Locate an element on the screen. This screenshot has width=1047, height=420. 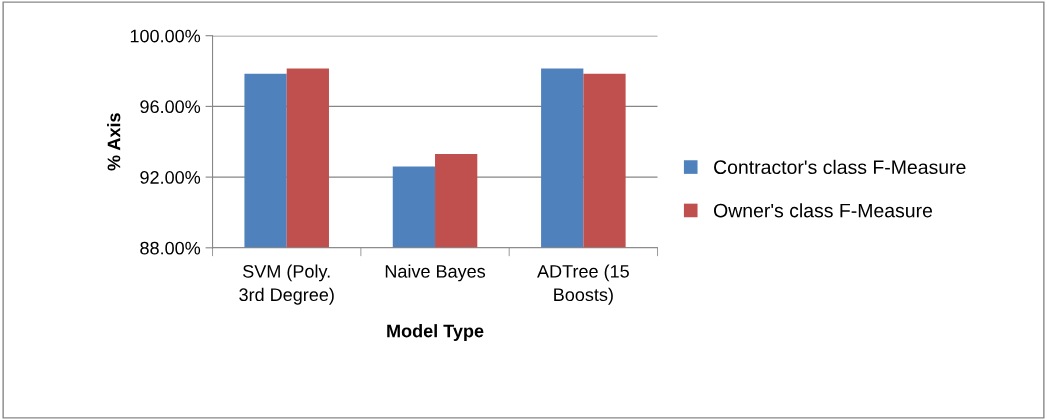
y-tick-label: 96.00% is located at coordinates (170, 107).